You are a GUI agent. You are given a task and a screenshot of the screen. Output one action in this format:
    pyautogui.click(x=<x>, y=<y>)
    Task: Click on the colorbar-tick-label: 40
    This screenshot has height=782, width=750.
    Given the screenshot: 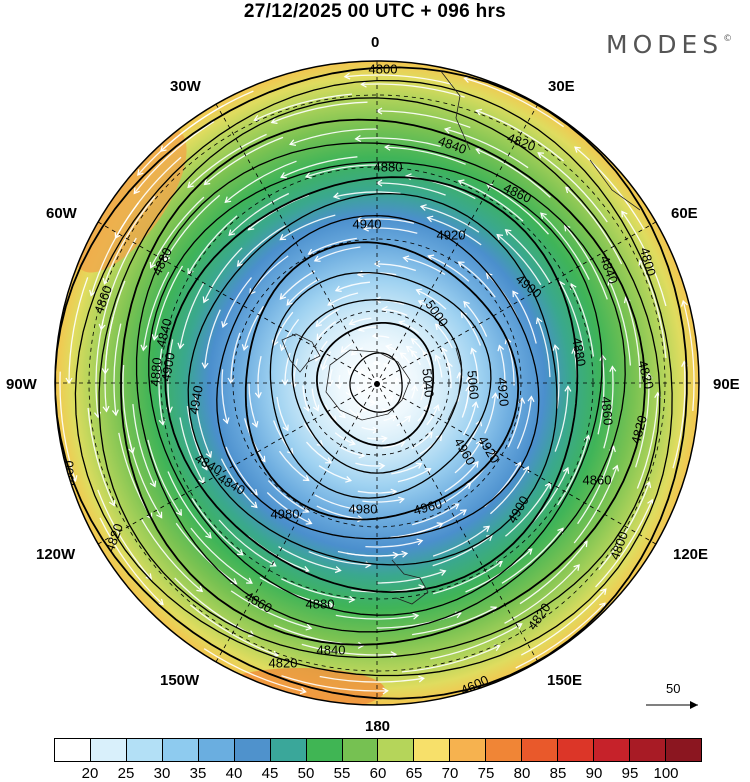 What is the action you would take?
    pyautogui.click(x=234, y=773)
    